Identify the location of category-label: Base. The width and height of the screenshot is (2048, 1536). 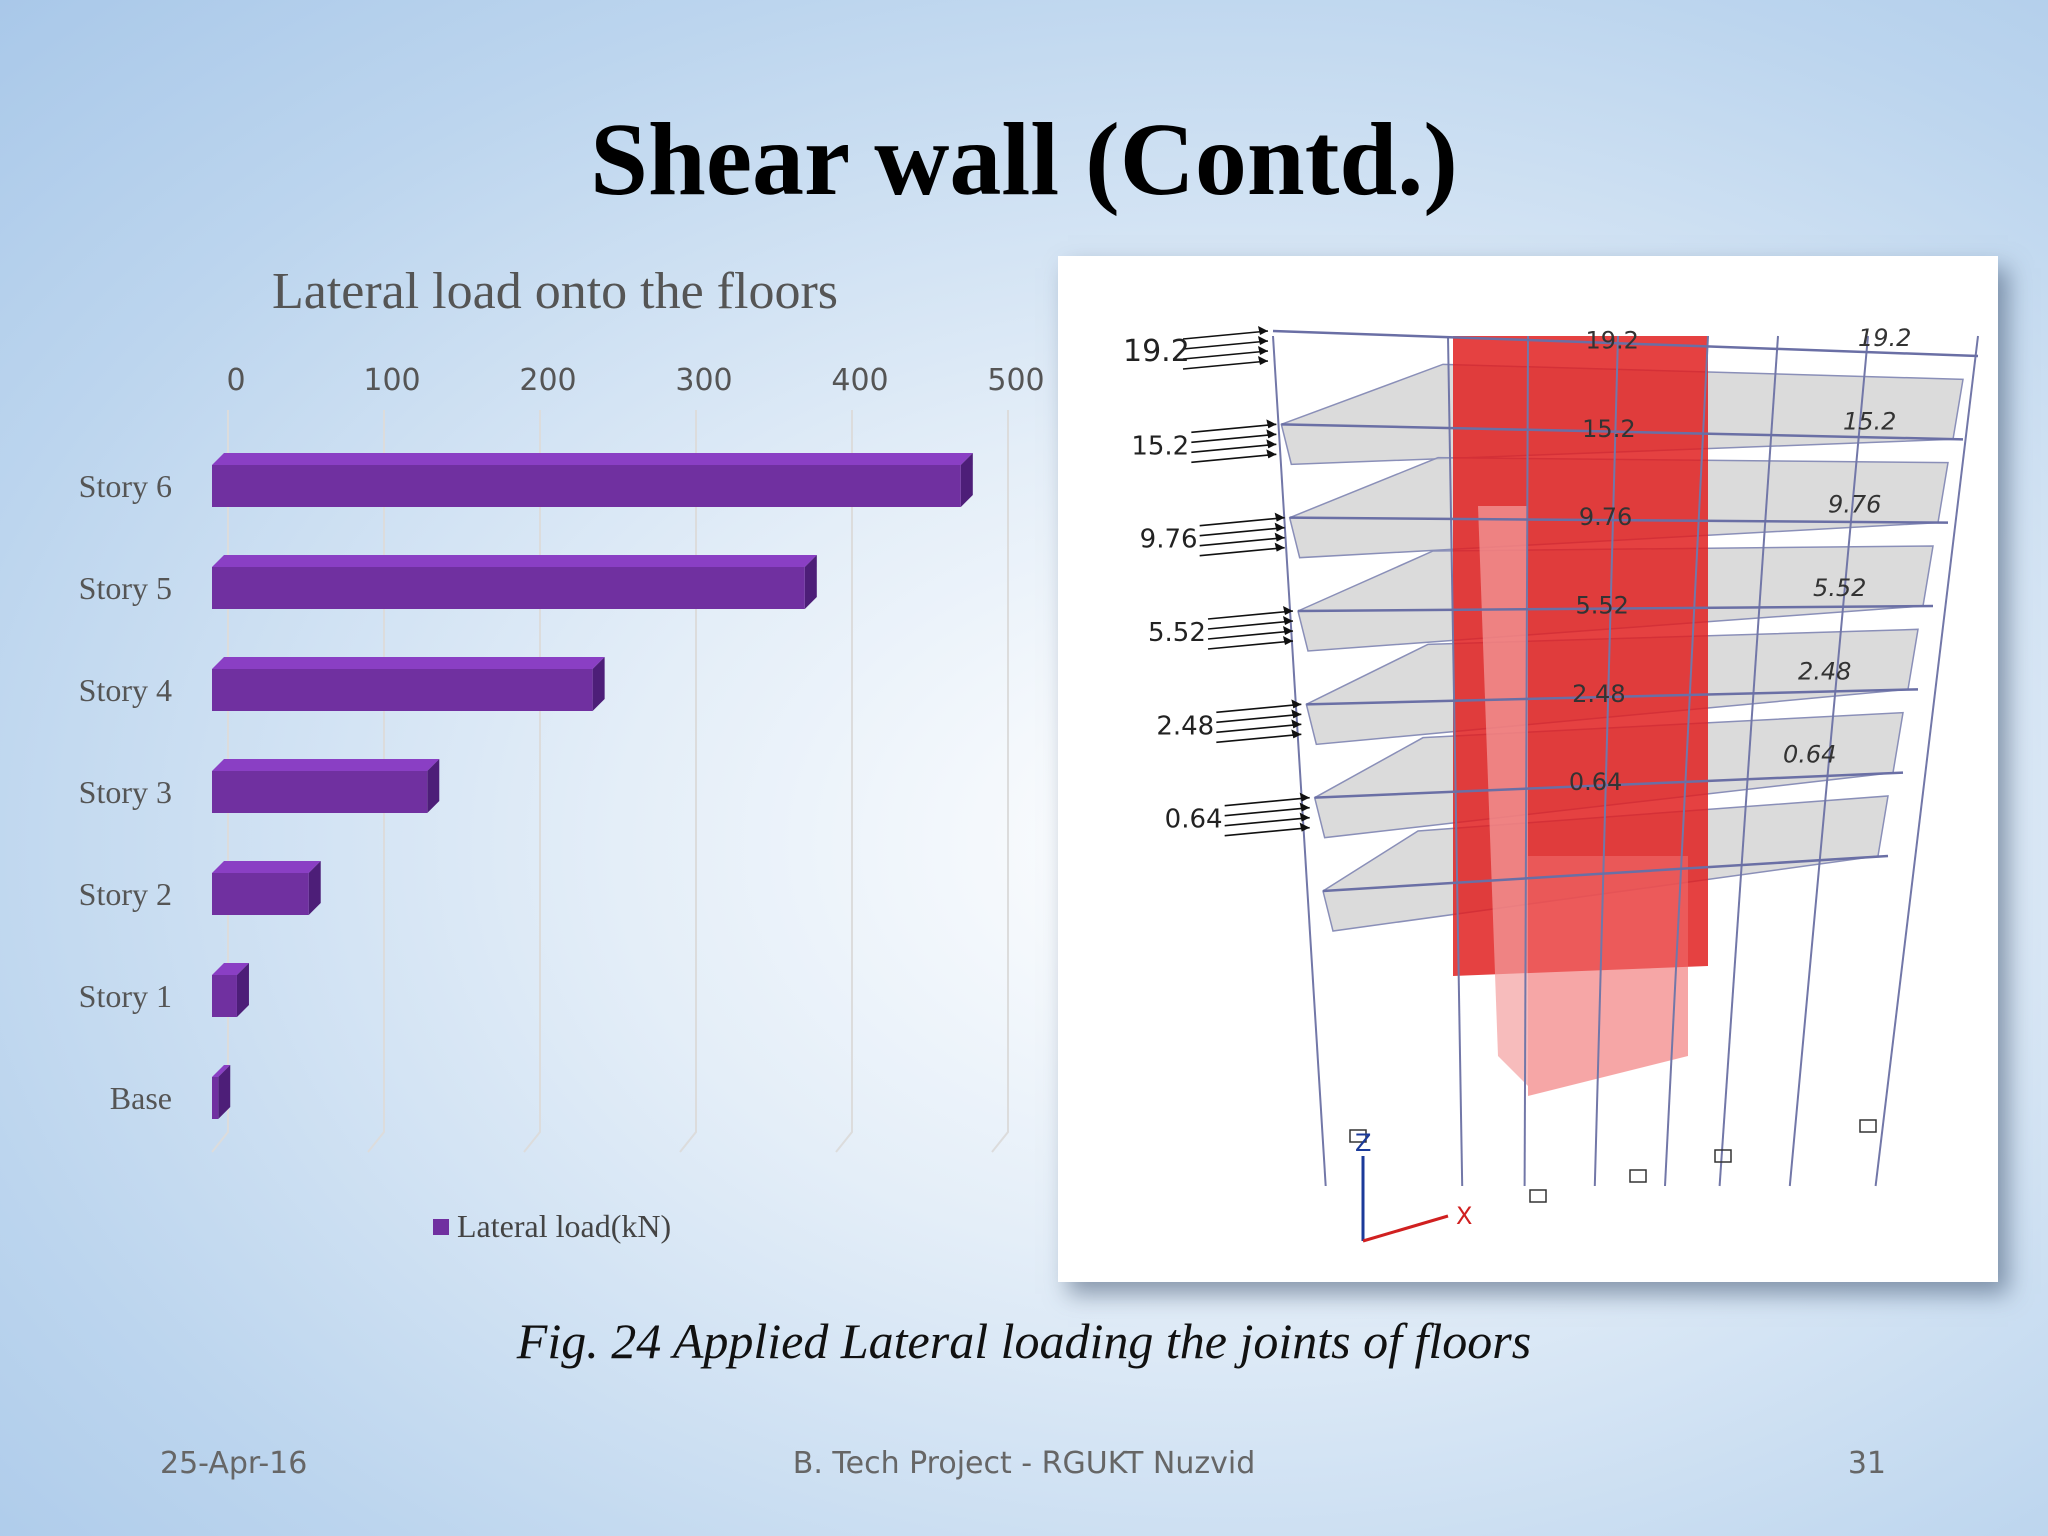
(141, 1098).